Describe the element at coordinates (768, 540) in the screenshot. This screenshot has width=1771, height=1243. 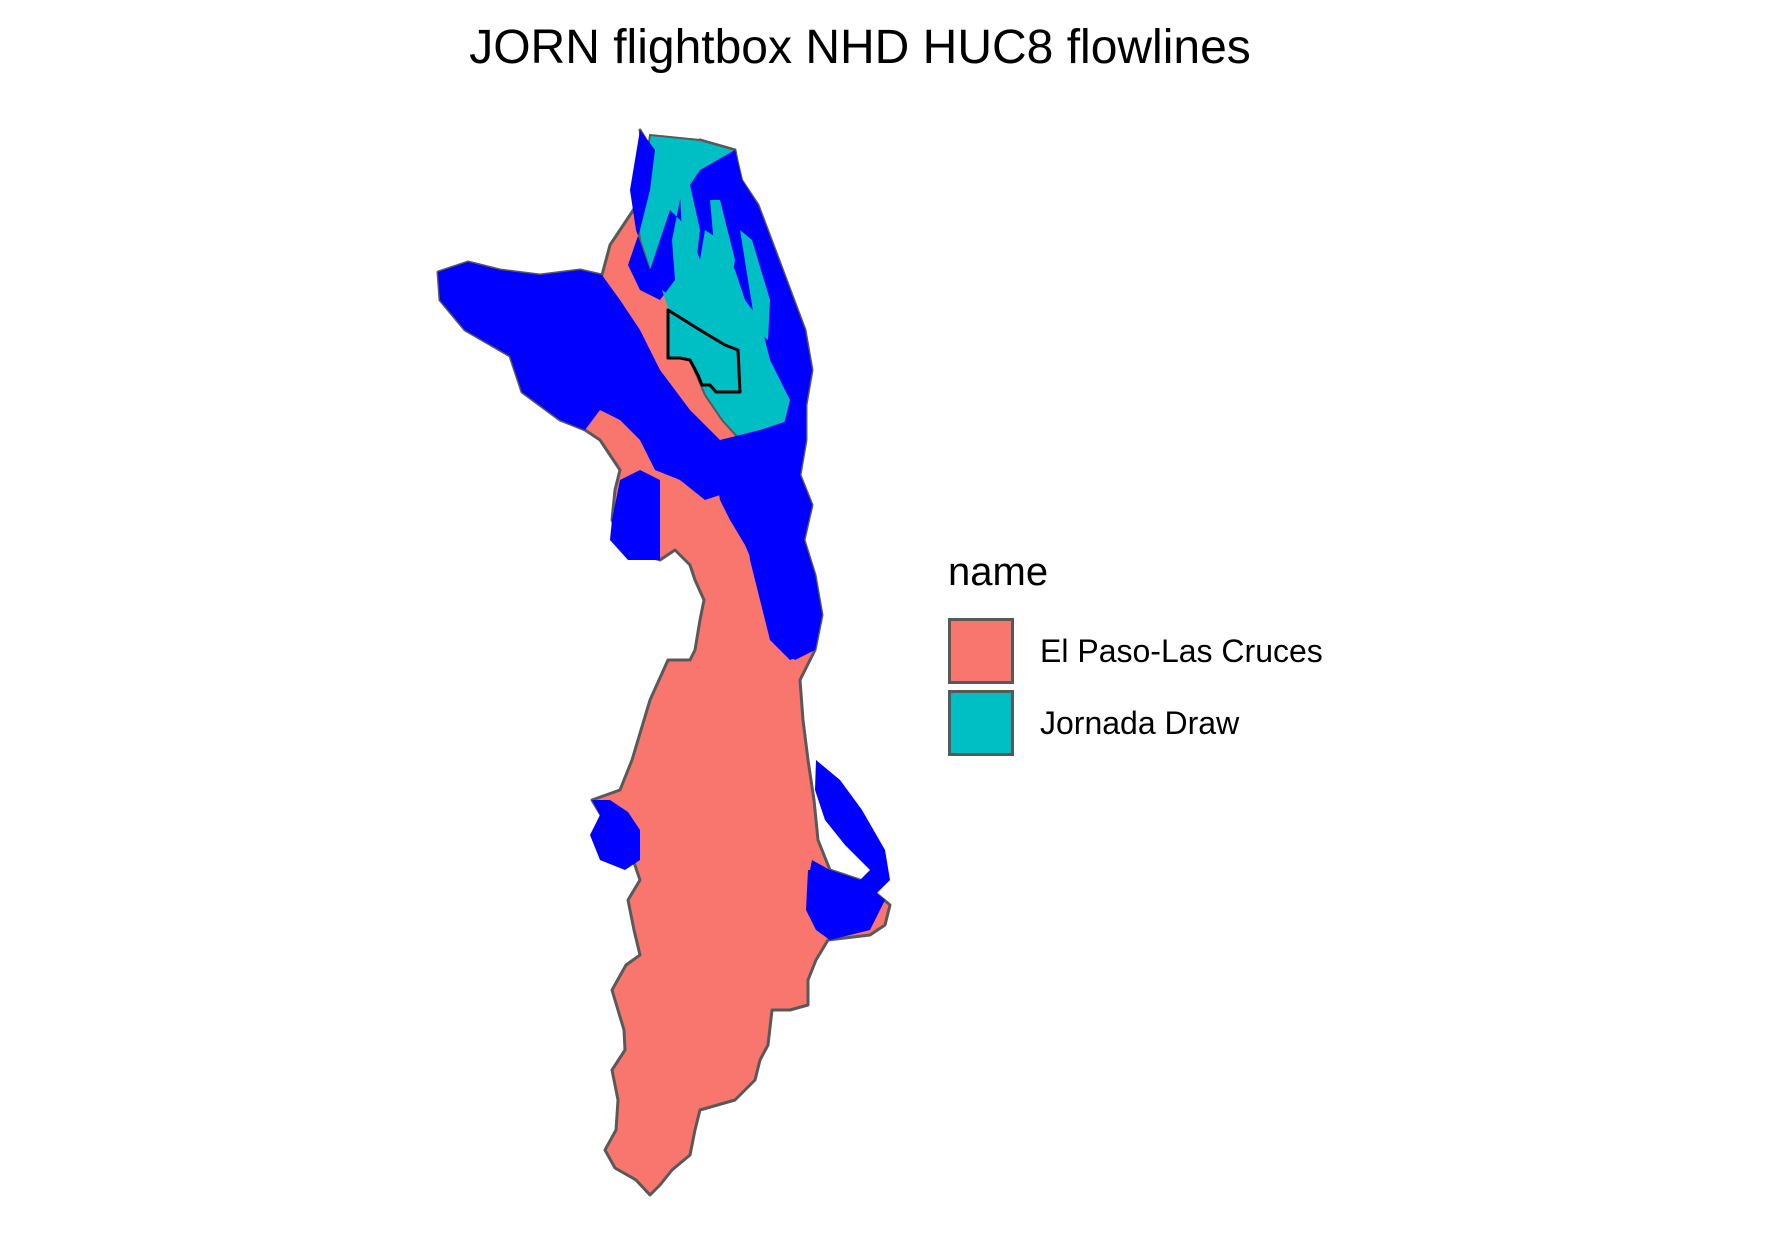
I see `flowline-network-east` at that location.